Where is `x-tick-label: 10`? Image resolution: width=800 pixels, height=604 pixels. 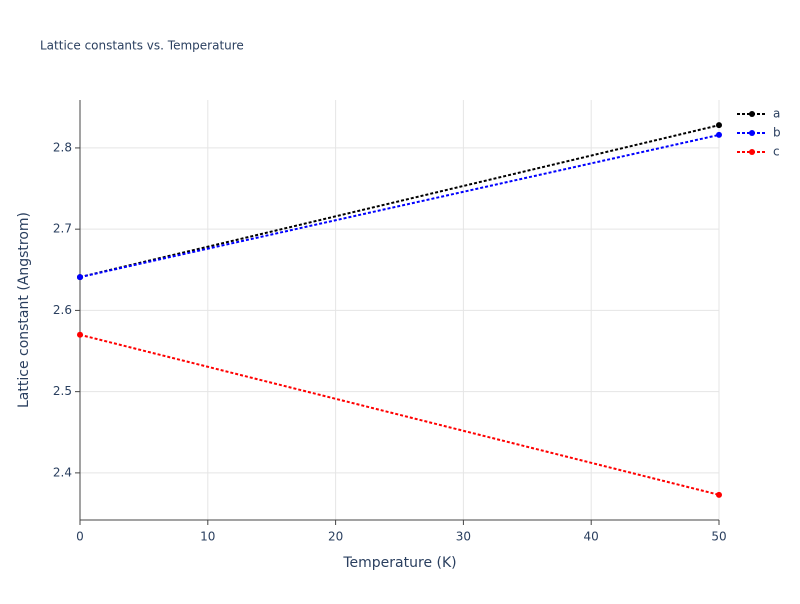 x-tick-label: 10 is located at coordinates (207, 537).